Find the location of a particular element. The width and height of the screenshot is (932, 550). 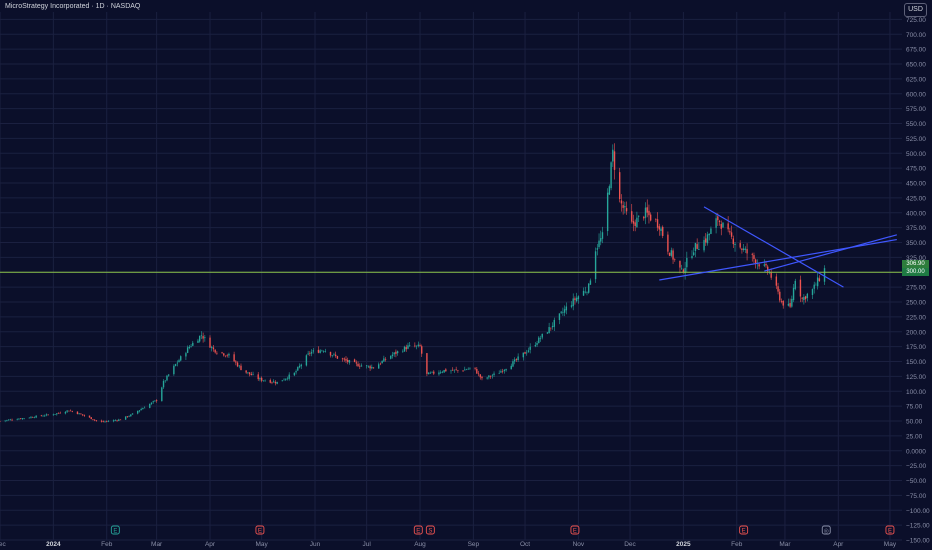

y-tick-label: −125.00 is located at coordinates (918, 526).